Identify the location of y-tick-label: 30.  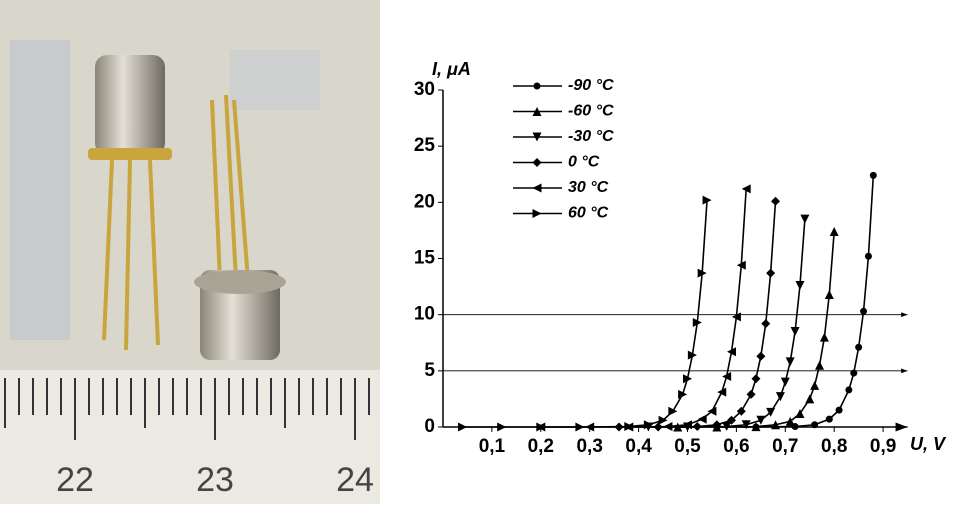
(424, 89).